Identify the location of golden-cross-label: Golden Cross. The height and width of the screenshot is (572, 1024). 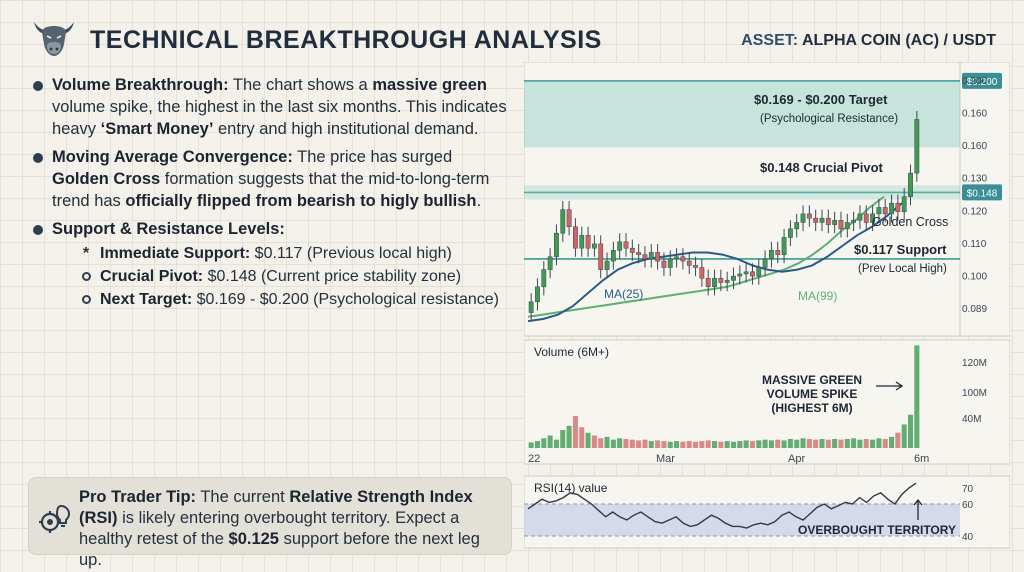
(910, 222).